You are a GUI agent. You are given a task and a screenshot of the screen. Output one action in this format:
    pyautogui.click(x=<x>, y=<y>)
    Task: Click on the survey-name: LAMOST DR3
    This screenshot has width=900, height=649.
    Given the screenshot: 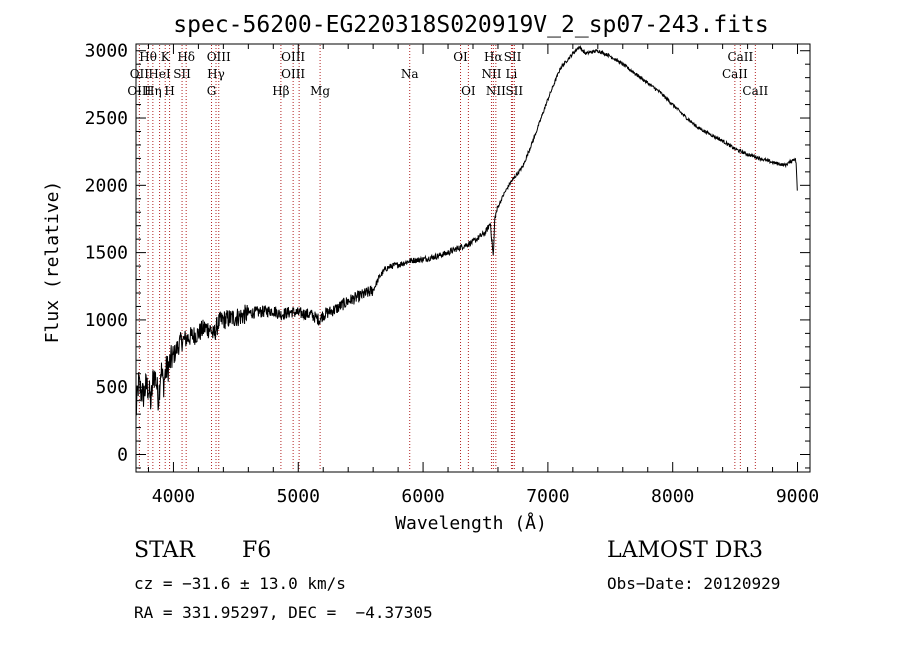 What is the action you would take?
    pyautogui.click(x=685, y=550)
    